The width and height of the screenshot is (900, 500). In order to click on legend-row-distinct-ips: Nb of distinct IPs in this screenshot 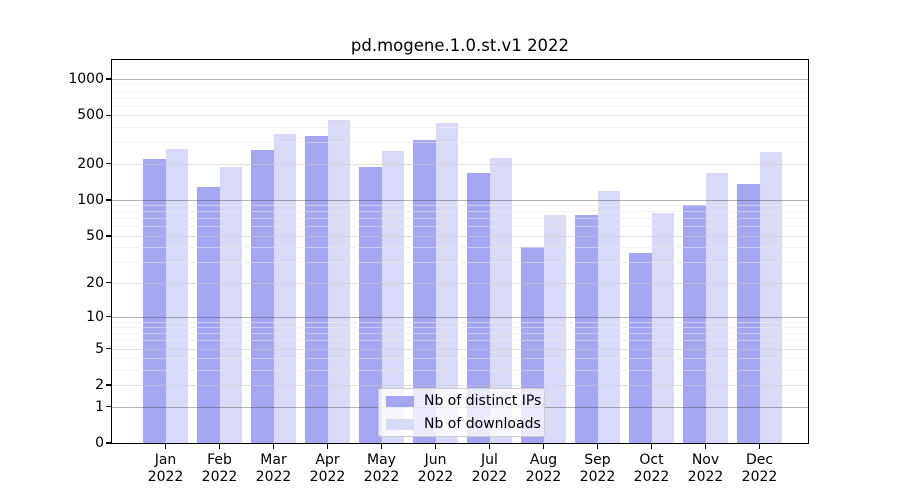, I will do `click(465, 401)`.